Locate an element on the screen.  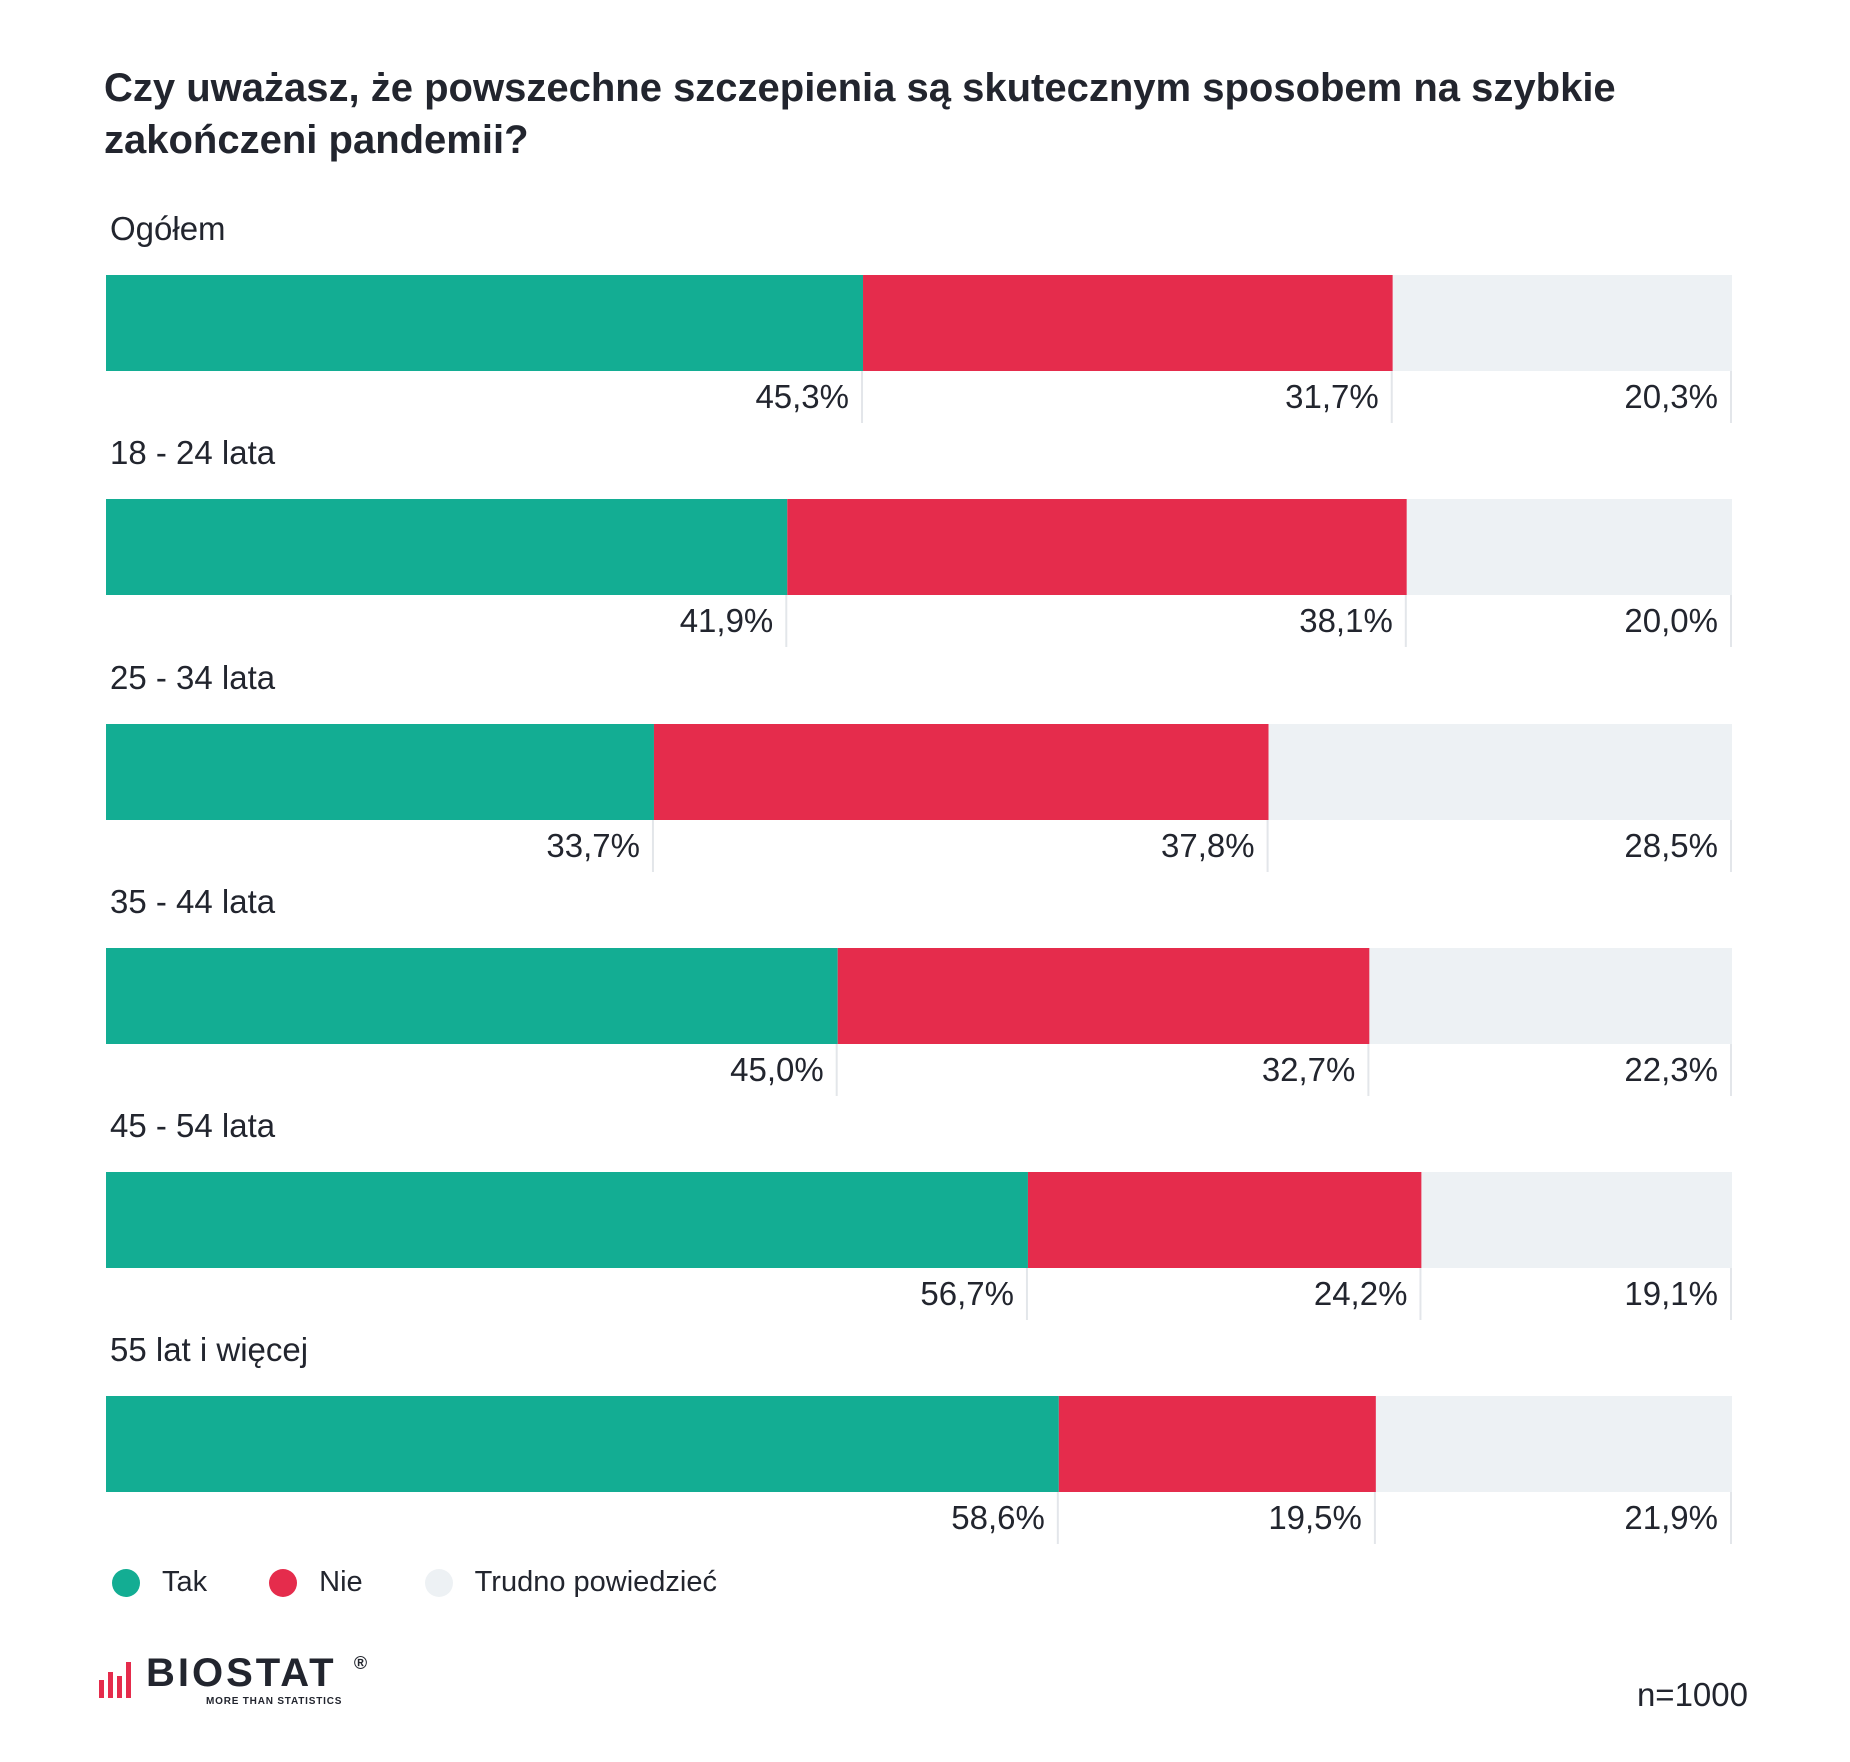
data-label: 33,7% is located at coordinates (593, 845).